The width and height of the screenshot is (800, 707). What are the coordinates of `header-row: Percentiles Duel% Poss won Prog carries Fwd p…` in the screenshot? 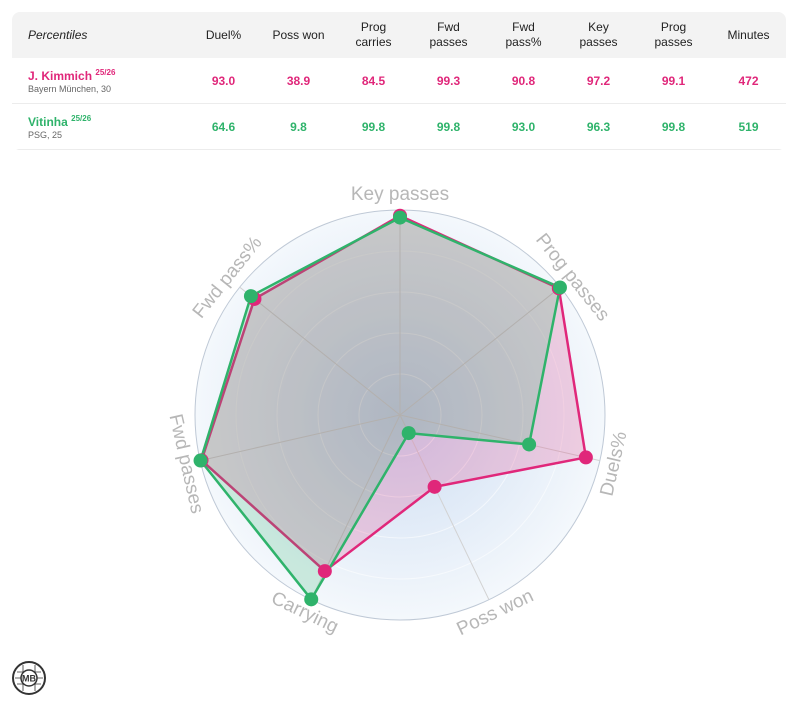 It's located at (399, 35).